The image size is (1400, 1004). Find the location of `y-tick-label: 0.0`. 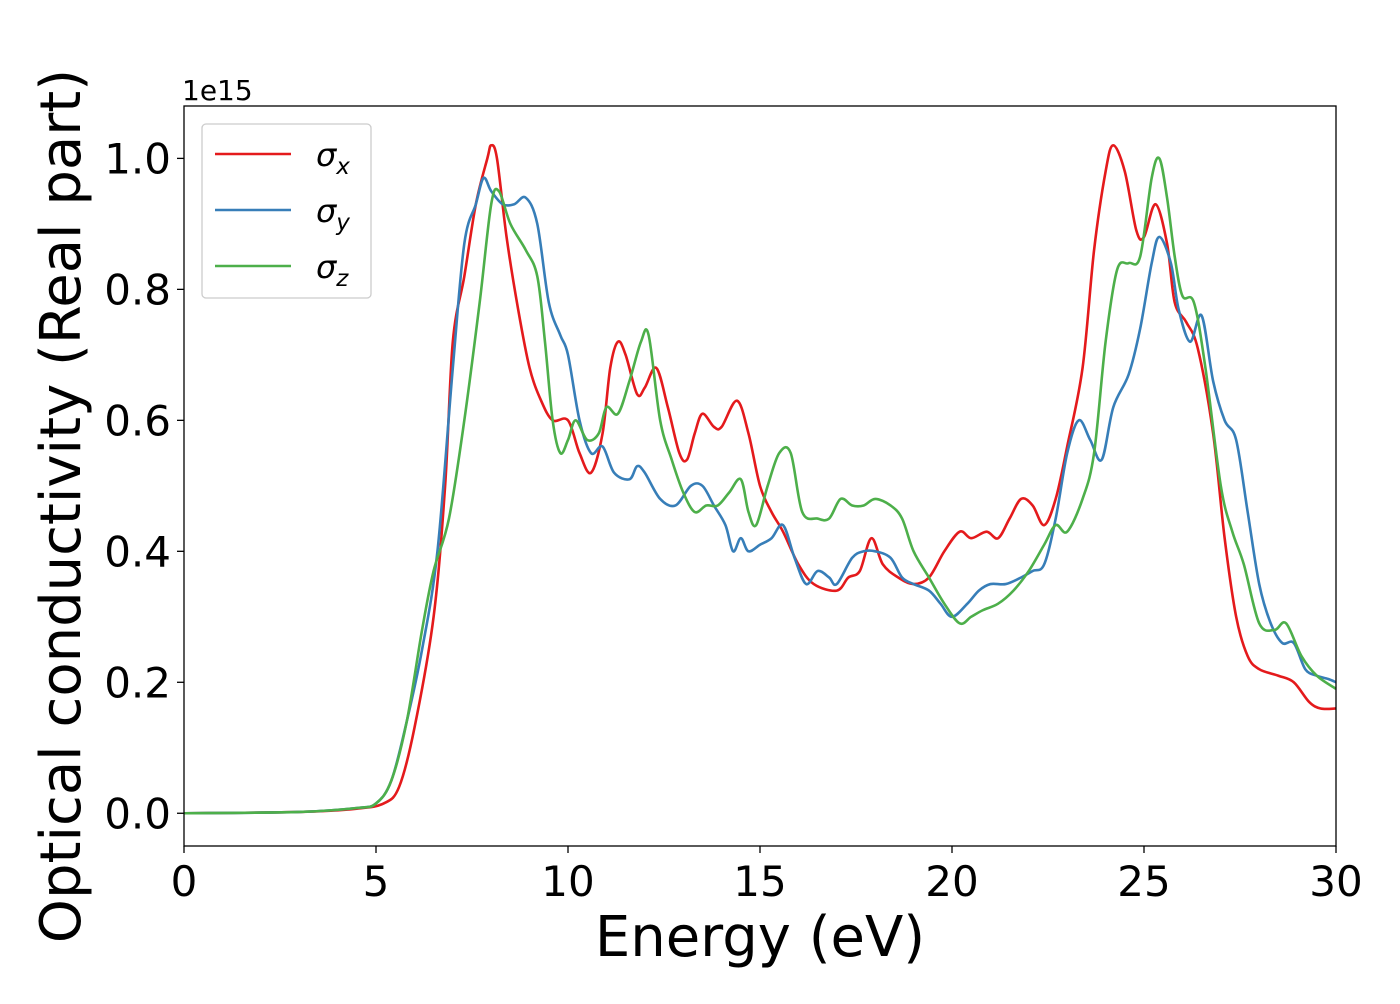

y-tick-label: 0.0 is located at coordinates (137, 813).